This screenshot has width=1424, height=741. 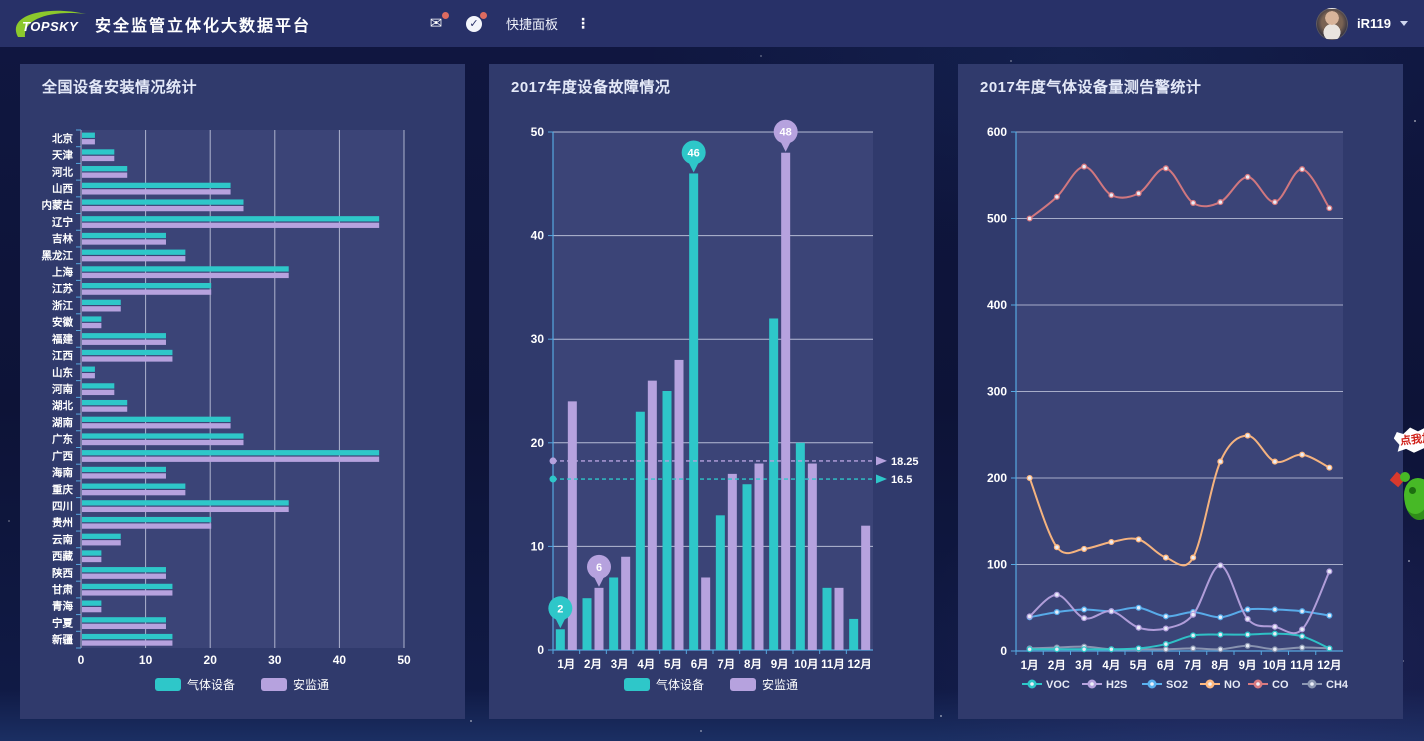 I want to click on floating-mascot: 点我加, so click(x=1406, y=484).